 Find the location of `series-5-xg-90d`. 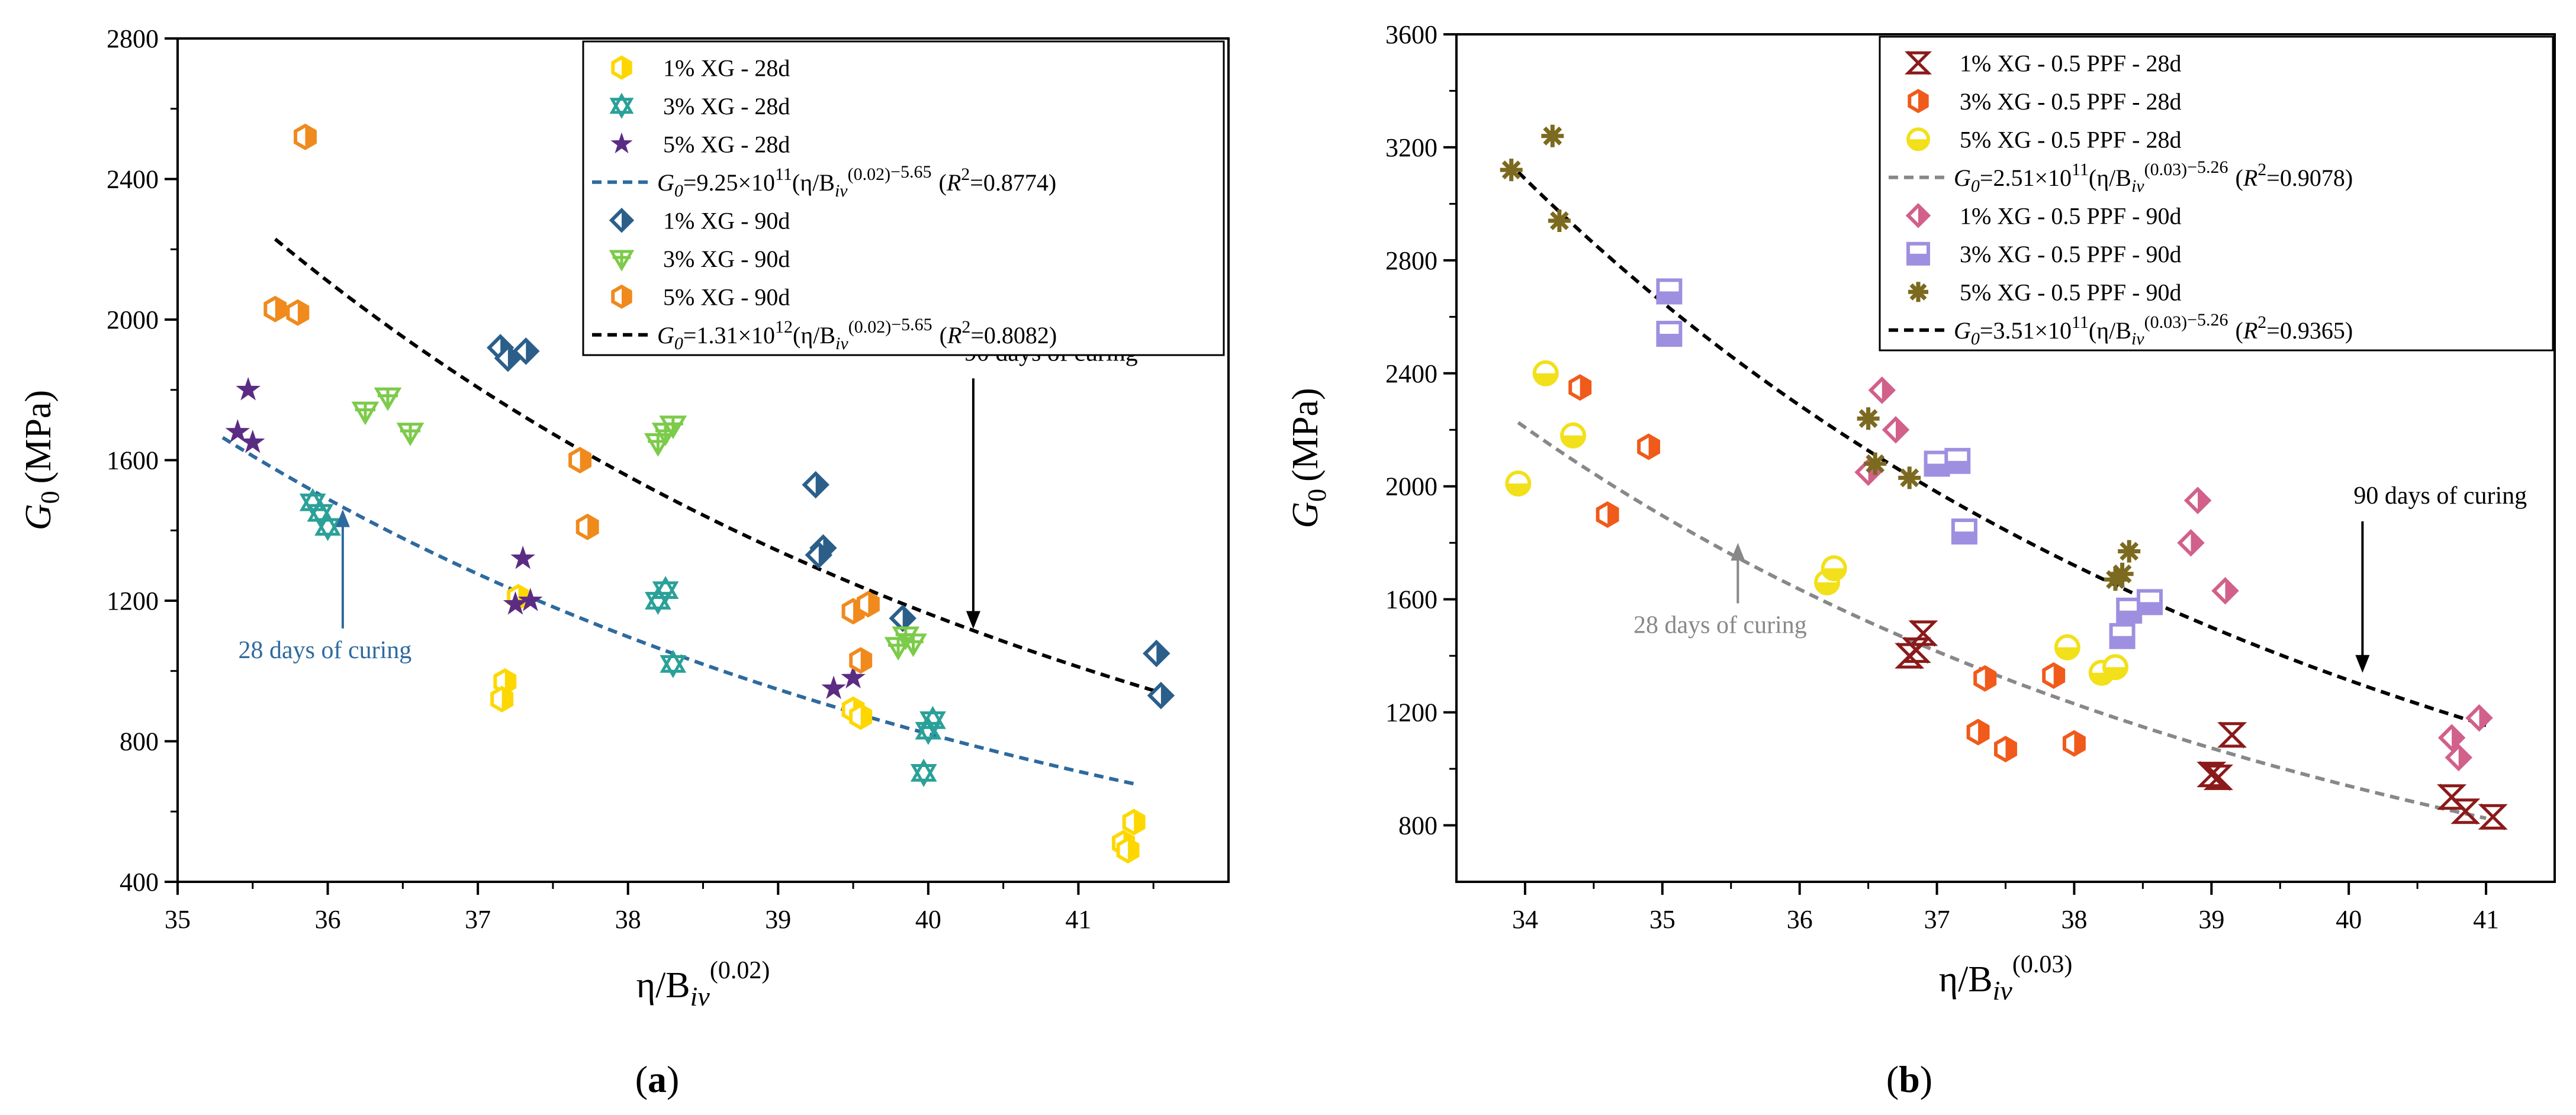

series-5-xg-90d is located at coordinates (572, 398).